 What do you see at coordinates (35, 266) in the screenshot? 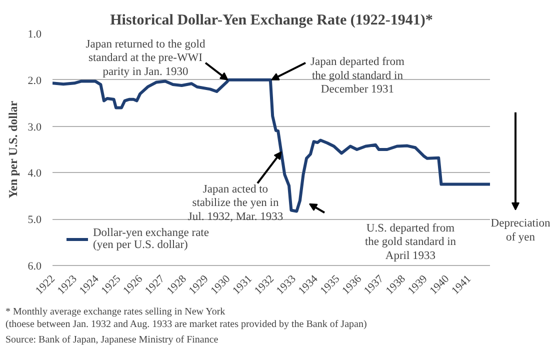
I see `y-tick-label: 6.0` at bounding box center [35, 266].